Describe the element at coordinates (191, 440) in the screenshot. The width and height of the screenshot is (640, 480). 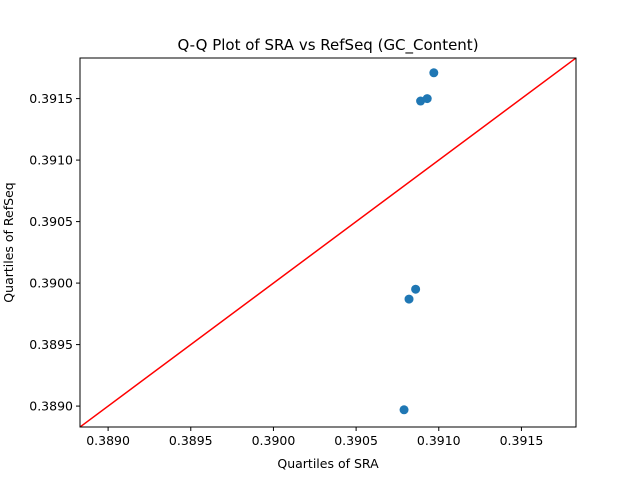
I see `x-tick-label: 0.3895` at that location.